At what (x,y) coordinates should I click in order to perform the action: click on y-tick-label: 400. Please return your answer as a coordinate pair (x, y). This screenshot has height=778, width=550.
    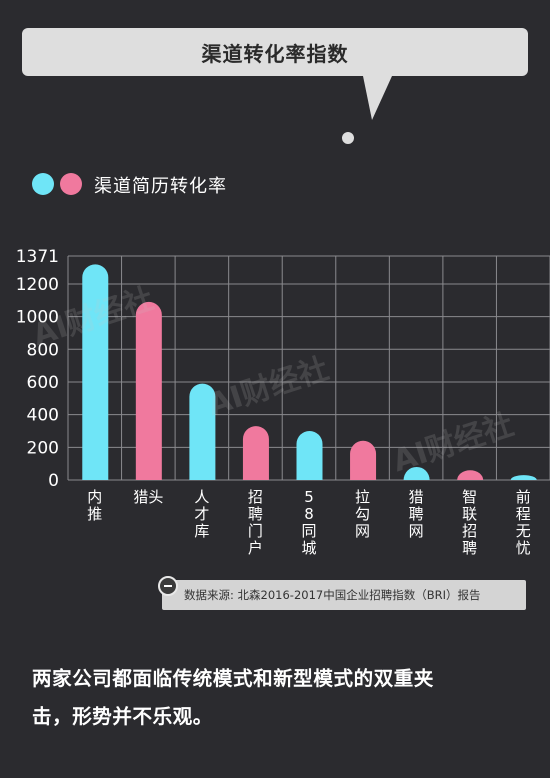
    Looking at the image, I should click on (43, 416).